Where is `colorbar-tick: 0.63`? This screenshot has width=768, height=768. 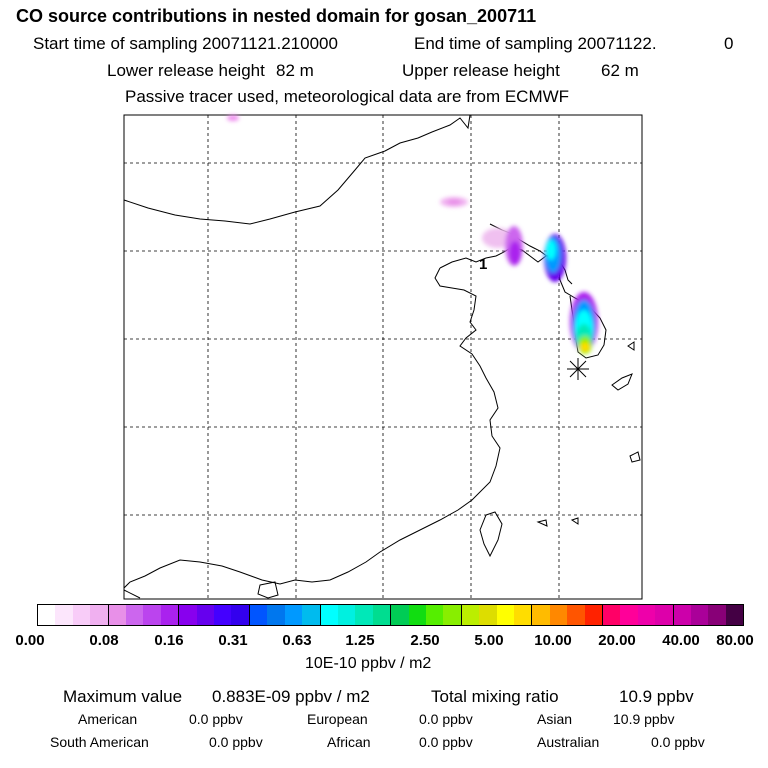 colorbar-tick: 0.63 is located at coordinates (297, 640).